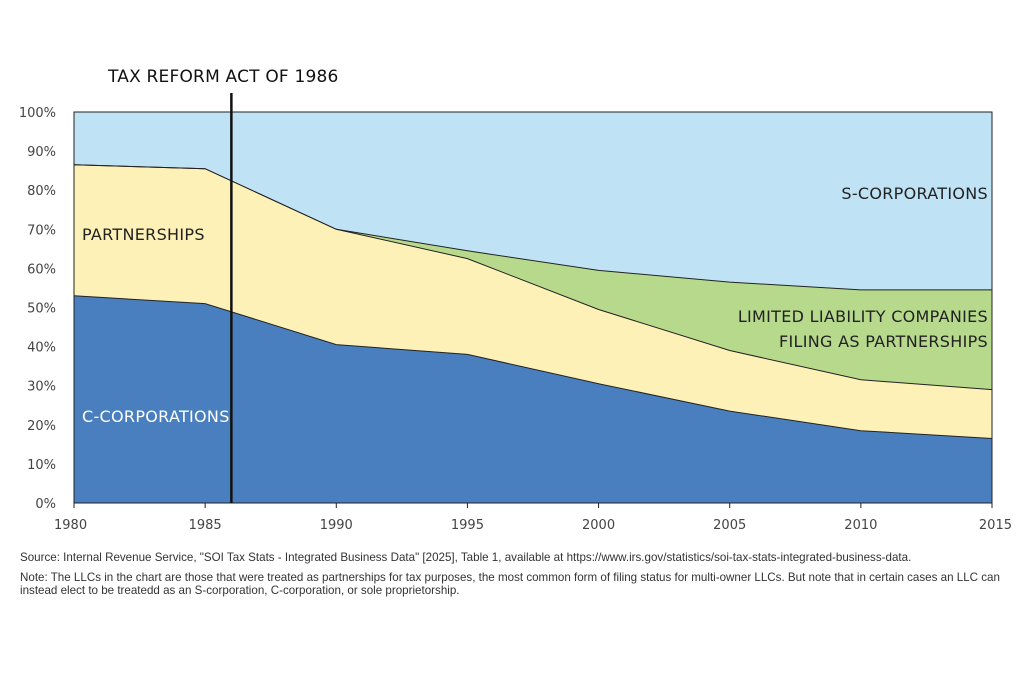 The image size is (1024, 683). What do you see at coordinates (41, 465) in the screenshot?
I see `y-tick-label: 10%` at bounding box center [41, 465].